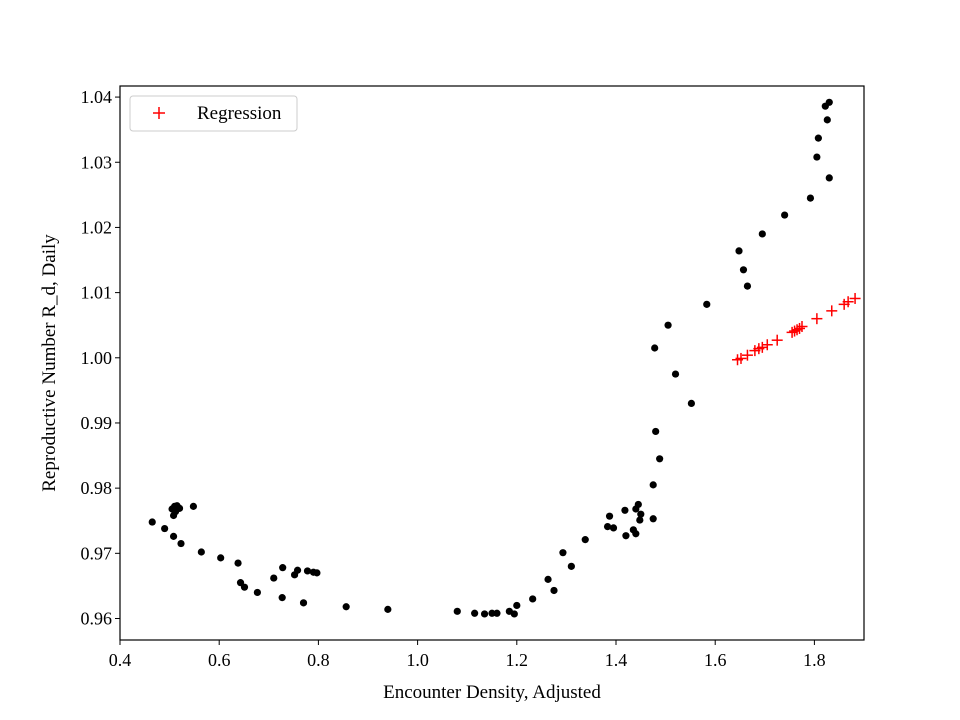 Image resolution: width=960 pixels, height=720 pixels. I want to click on x-tick-label: 1.6, so click(715, 660).